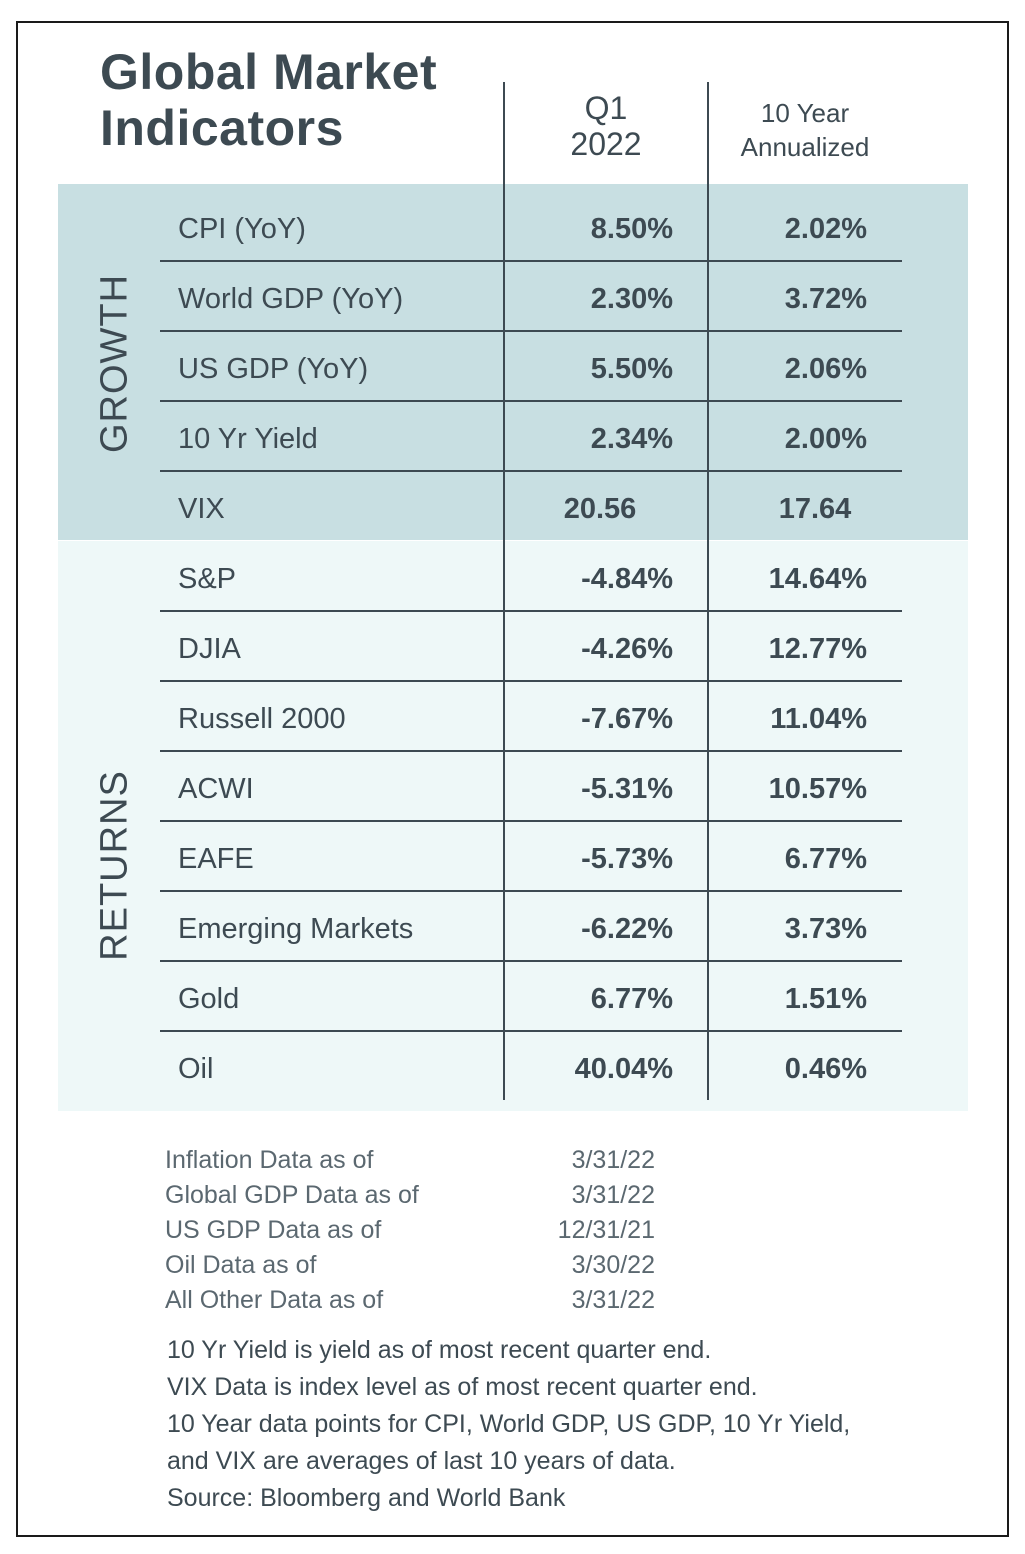 The image size is (1025, 1554). Describe the element at coordinates (410, 1163) in the screenshot. I see `as-of-row: Inflation Data as of 3/31/22` at that location.